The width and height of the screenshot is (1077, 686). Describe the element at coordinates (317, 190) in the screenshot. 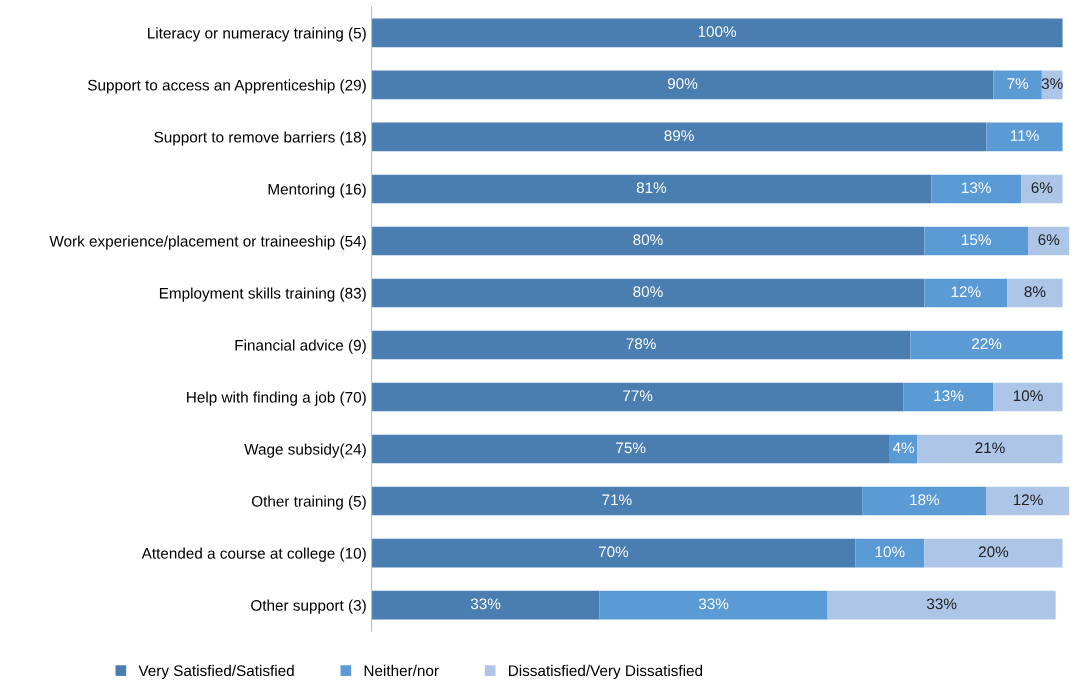

I see `y-tick-label: Mentoring (16)` at that location.